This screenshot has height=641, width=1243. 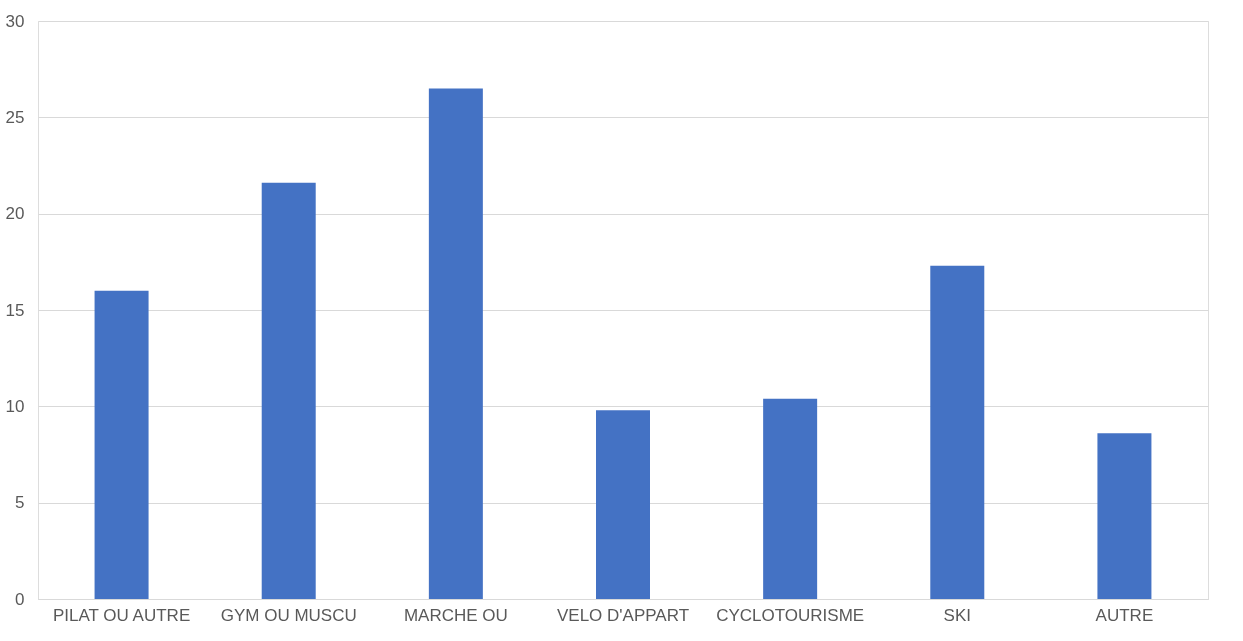 I want to click on y-tick-label: 20, so click(x=15, y=214).